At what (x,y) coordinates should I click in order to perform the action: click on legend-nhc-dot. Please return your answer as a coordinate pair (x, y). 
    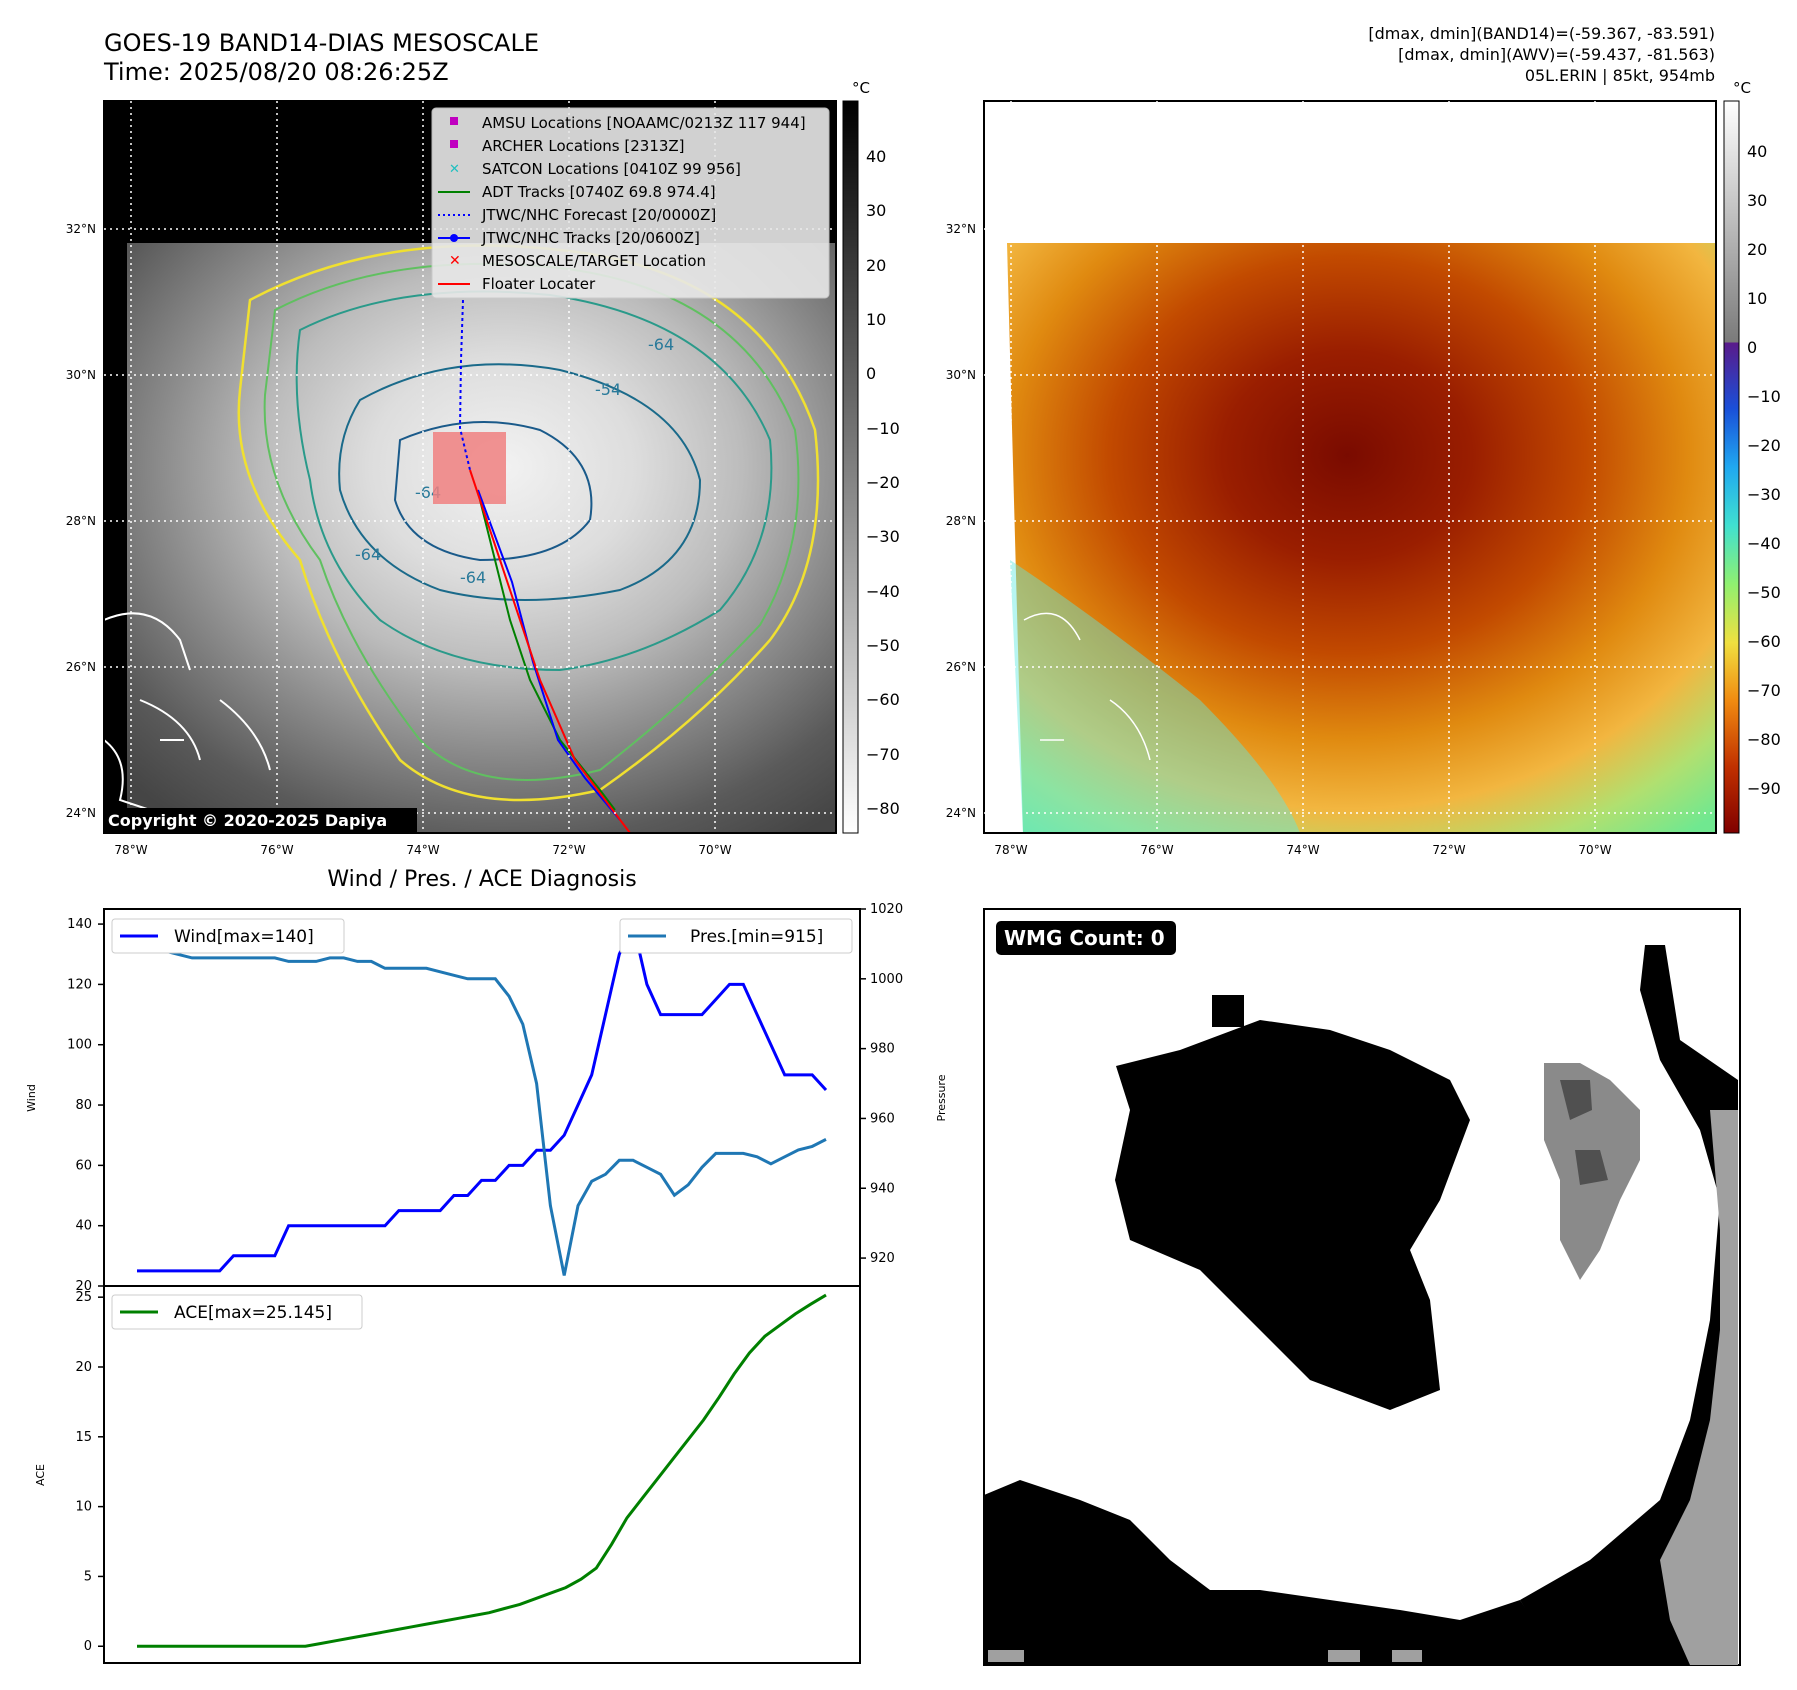
    Looking at the image, I should click on (454, 238).